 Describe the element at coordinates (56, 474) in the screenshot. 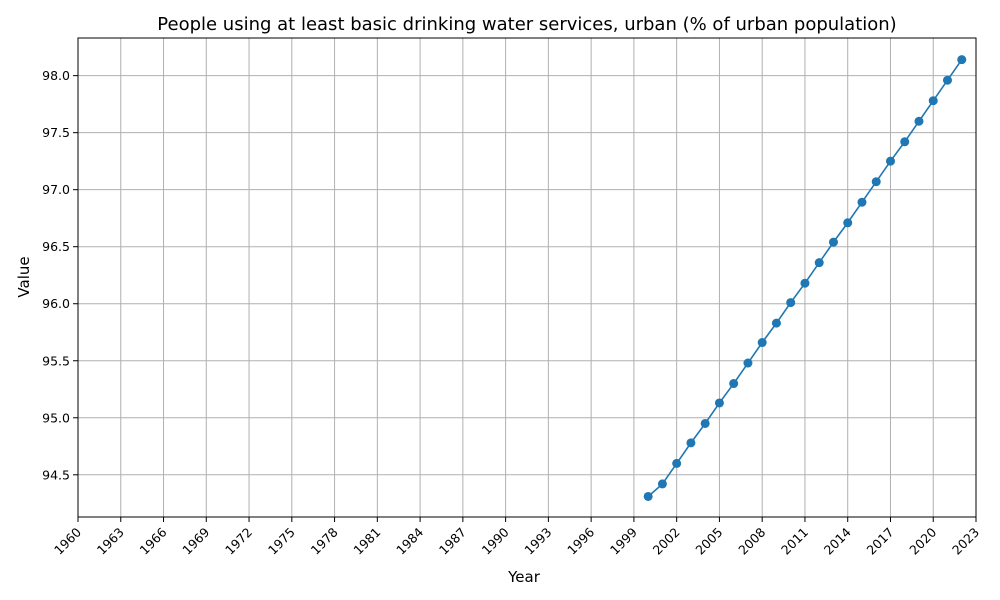

I see `y-tick-label: 94.5` at that location.